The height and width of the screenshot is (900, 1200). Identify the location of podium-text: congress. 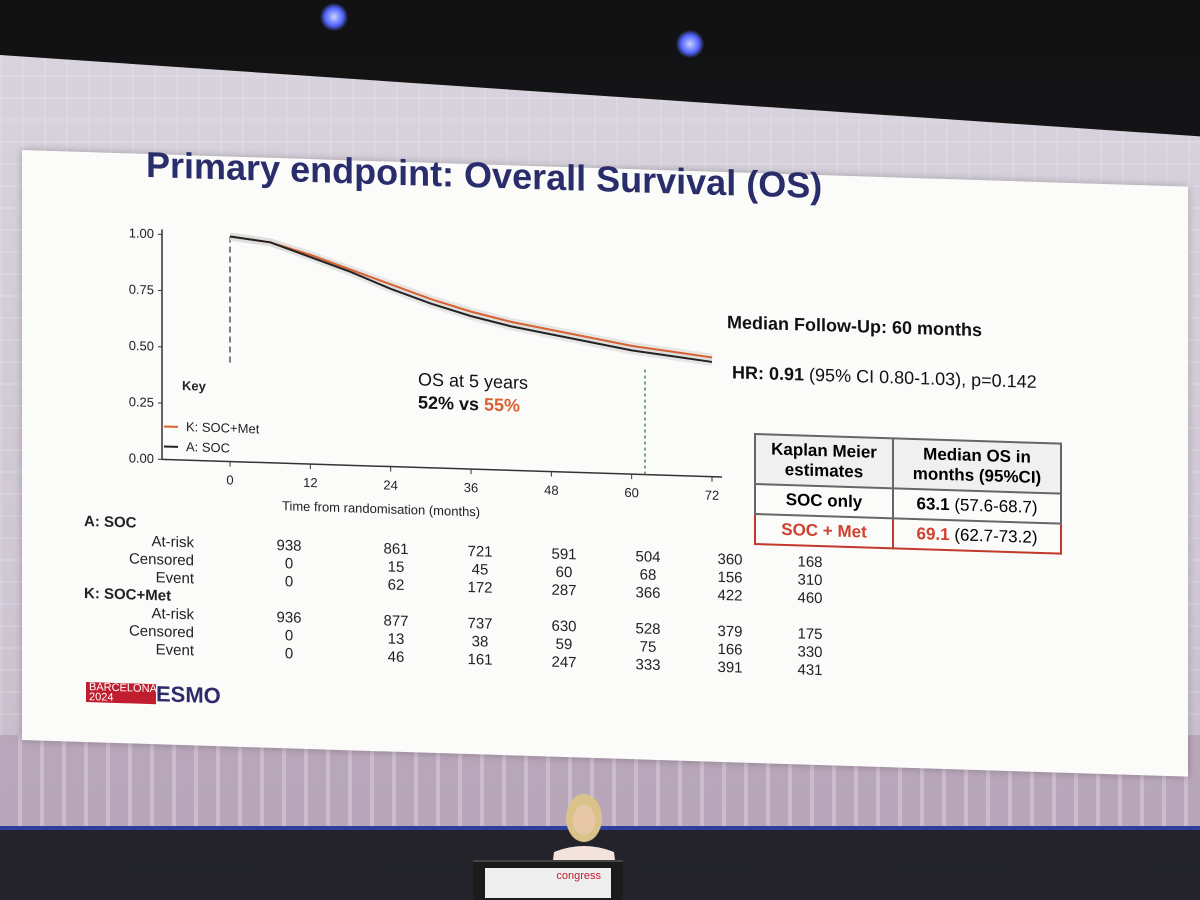
(578, 876).